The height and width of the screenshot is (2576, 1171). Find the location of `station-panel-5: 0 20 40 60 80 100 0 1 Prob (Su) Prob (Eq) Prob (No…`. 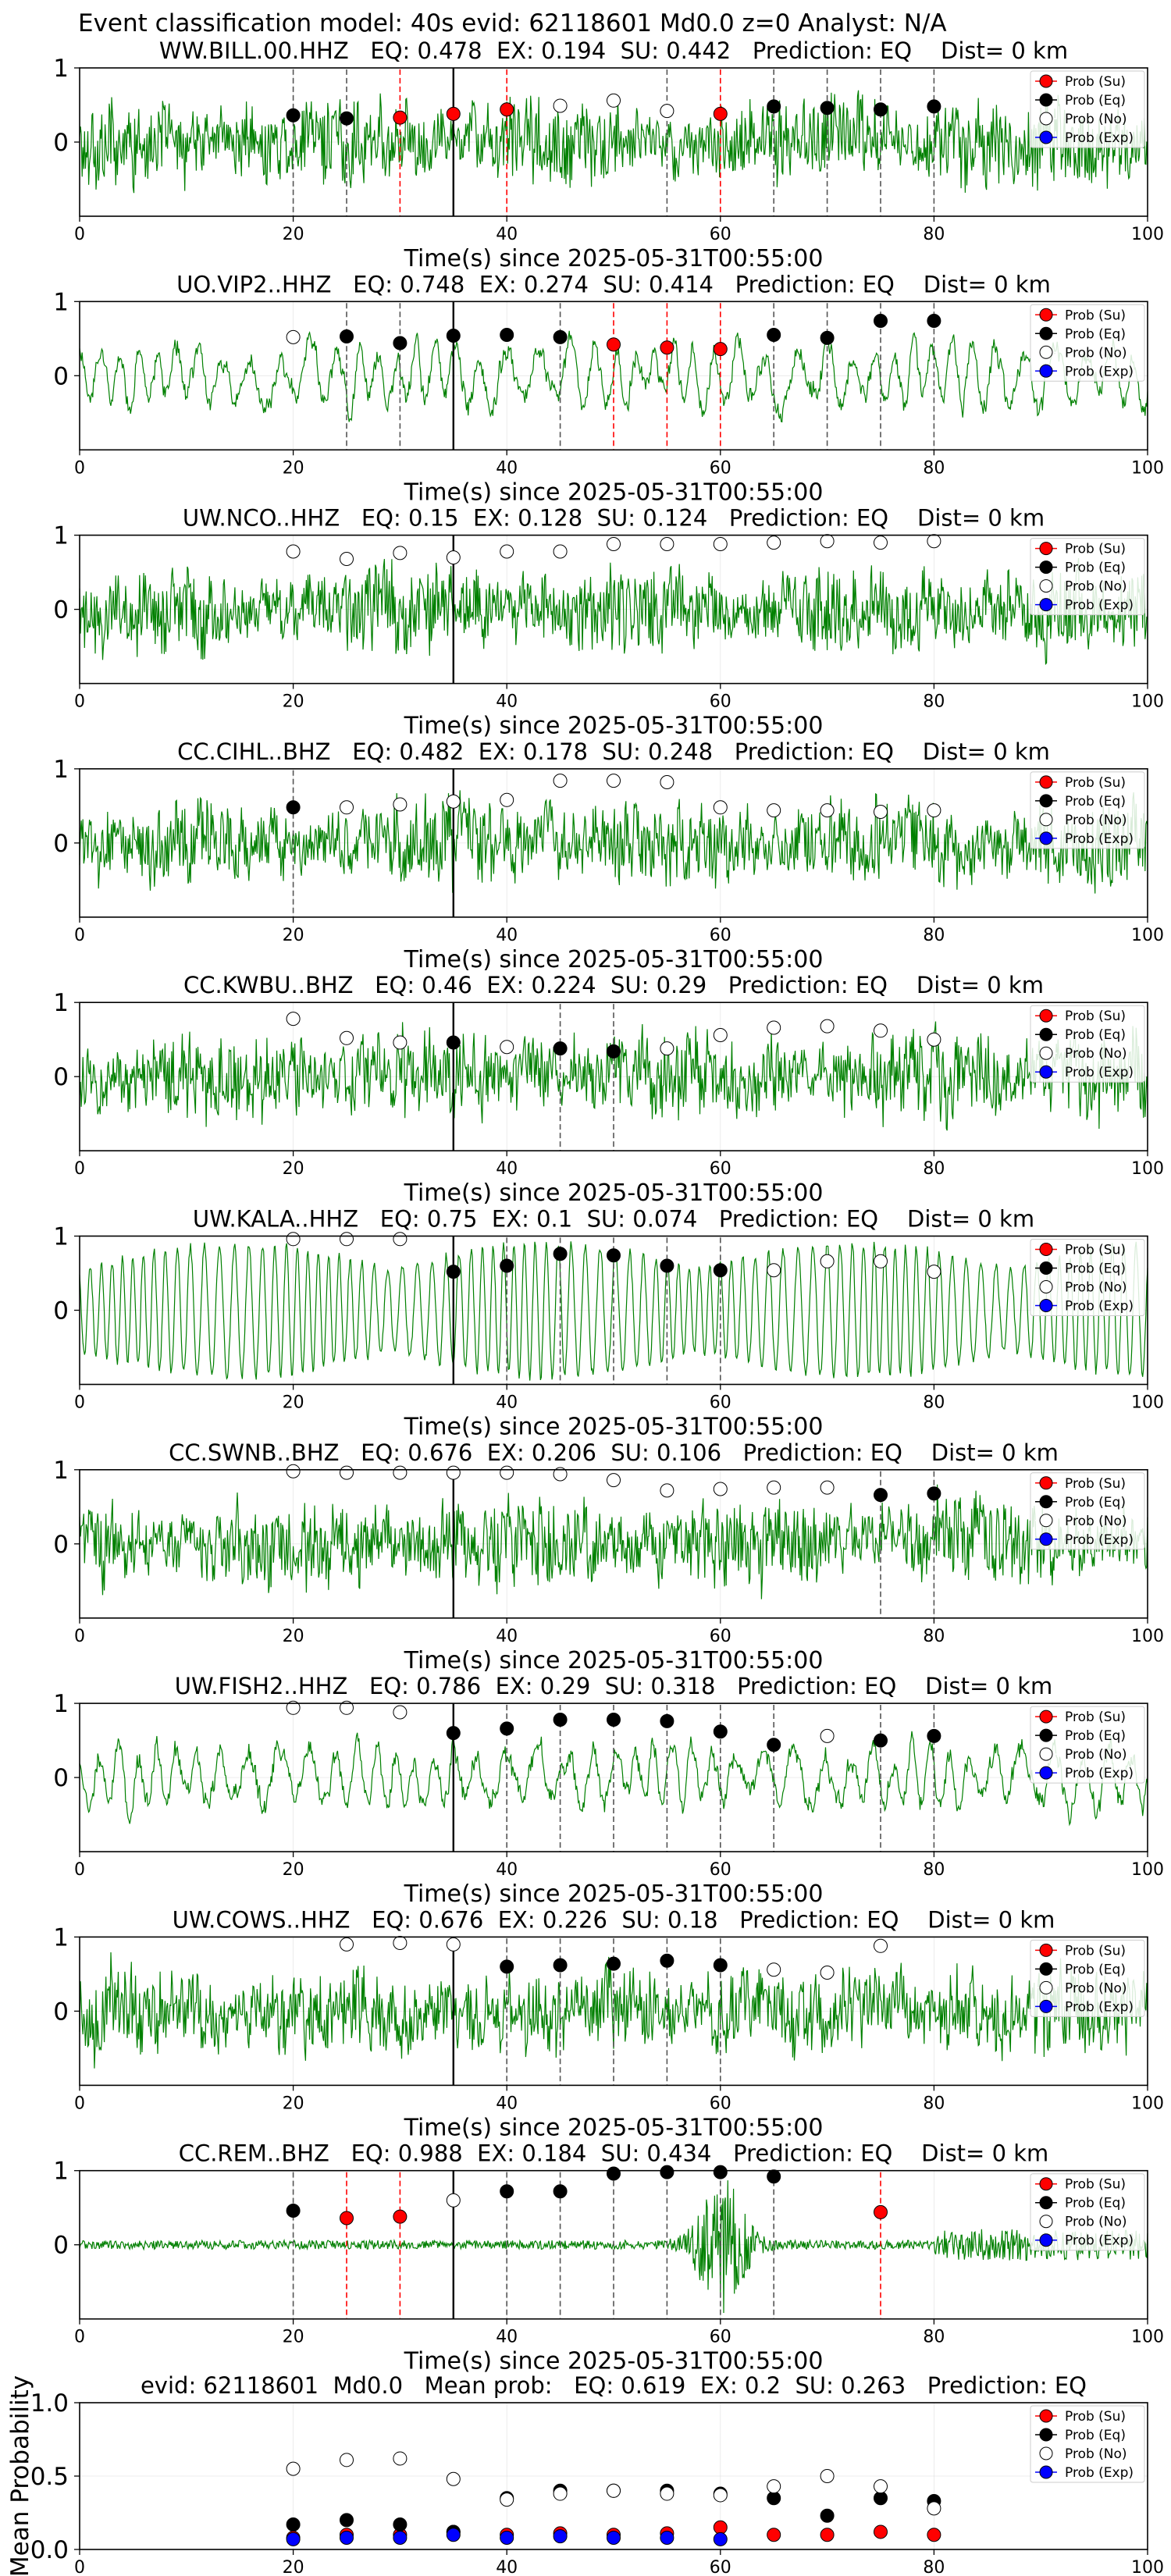

station-panel-5: 0 20 40 60 80 100 0 1 Prob (Su) Prob (Eq) Prob (No… is located at coordinates (608, 1089).